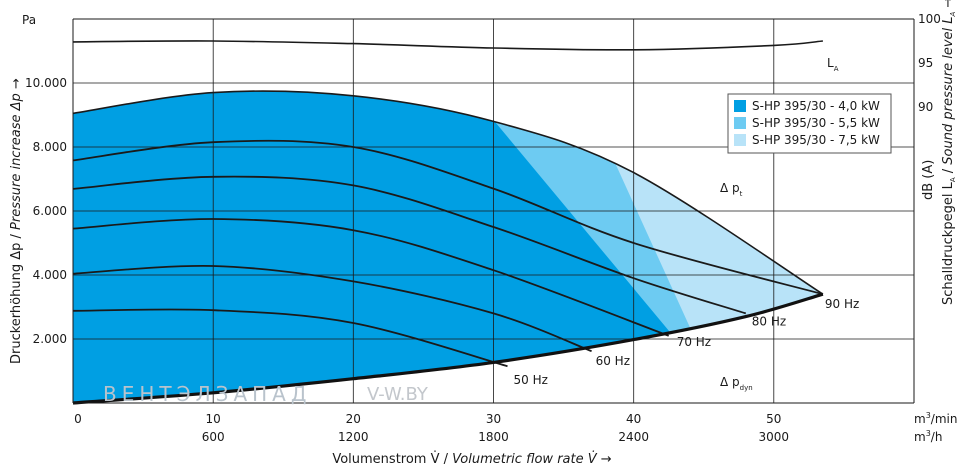 This screenshot has height=471, width=966. What do you see at coordinates (769, 321) in the screenshot?
I see `frequency-curve-label: 80 Hz` at bounding box center [769, 321].